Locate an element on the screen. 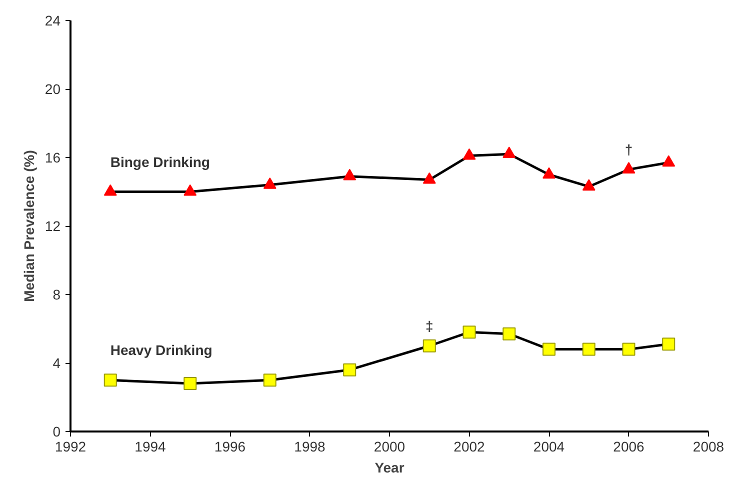  x-tick-label: 2008 is located at coordinates (708, 446).